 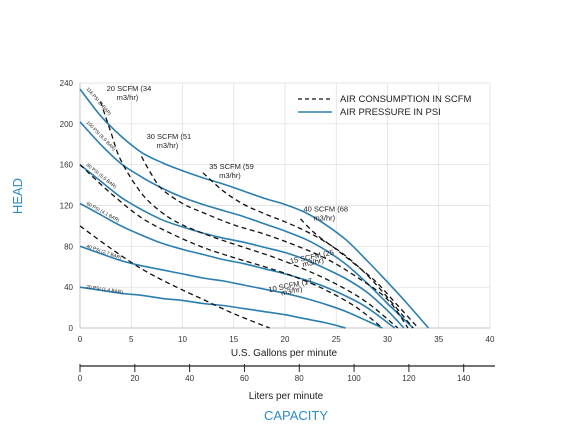 I want to click on legend-label-pressure: AIR PRESSURE IN PSI, so click(x=390, y=112).